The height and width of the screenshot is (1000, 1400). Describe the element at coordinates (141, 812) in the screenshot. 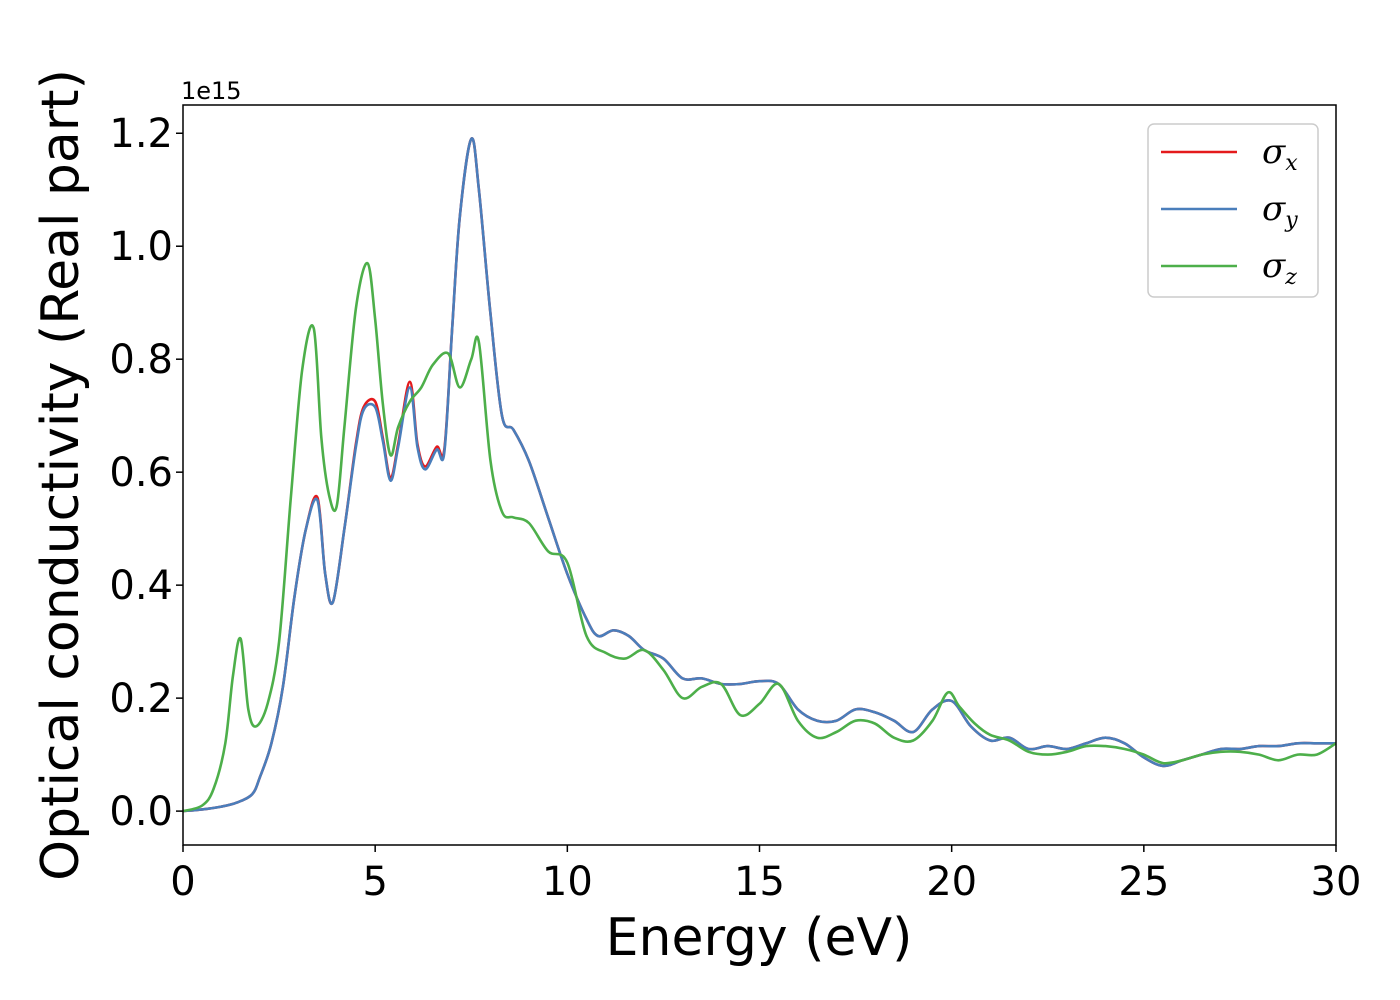

I see `y-tick-label: 0.0` at that location.